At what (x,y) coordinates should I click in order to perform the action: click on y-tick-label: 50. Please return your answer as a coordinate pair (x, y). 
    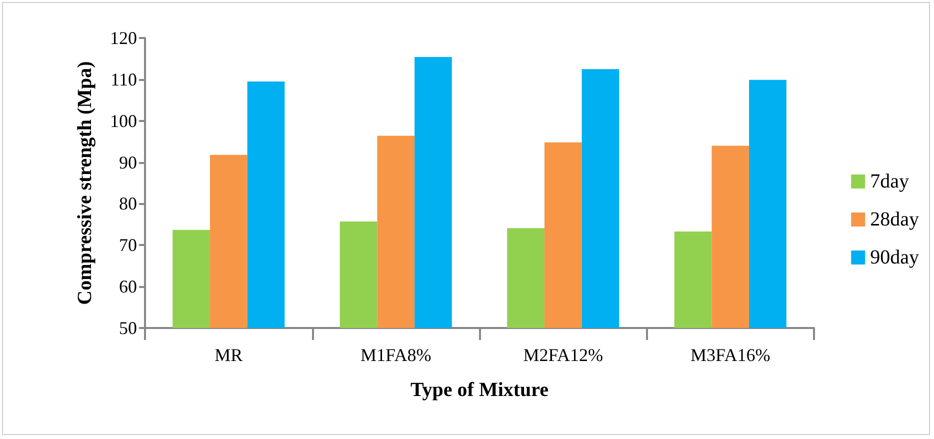
    Looking at the image, I should click on (128, 328).